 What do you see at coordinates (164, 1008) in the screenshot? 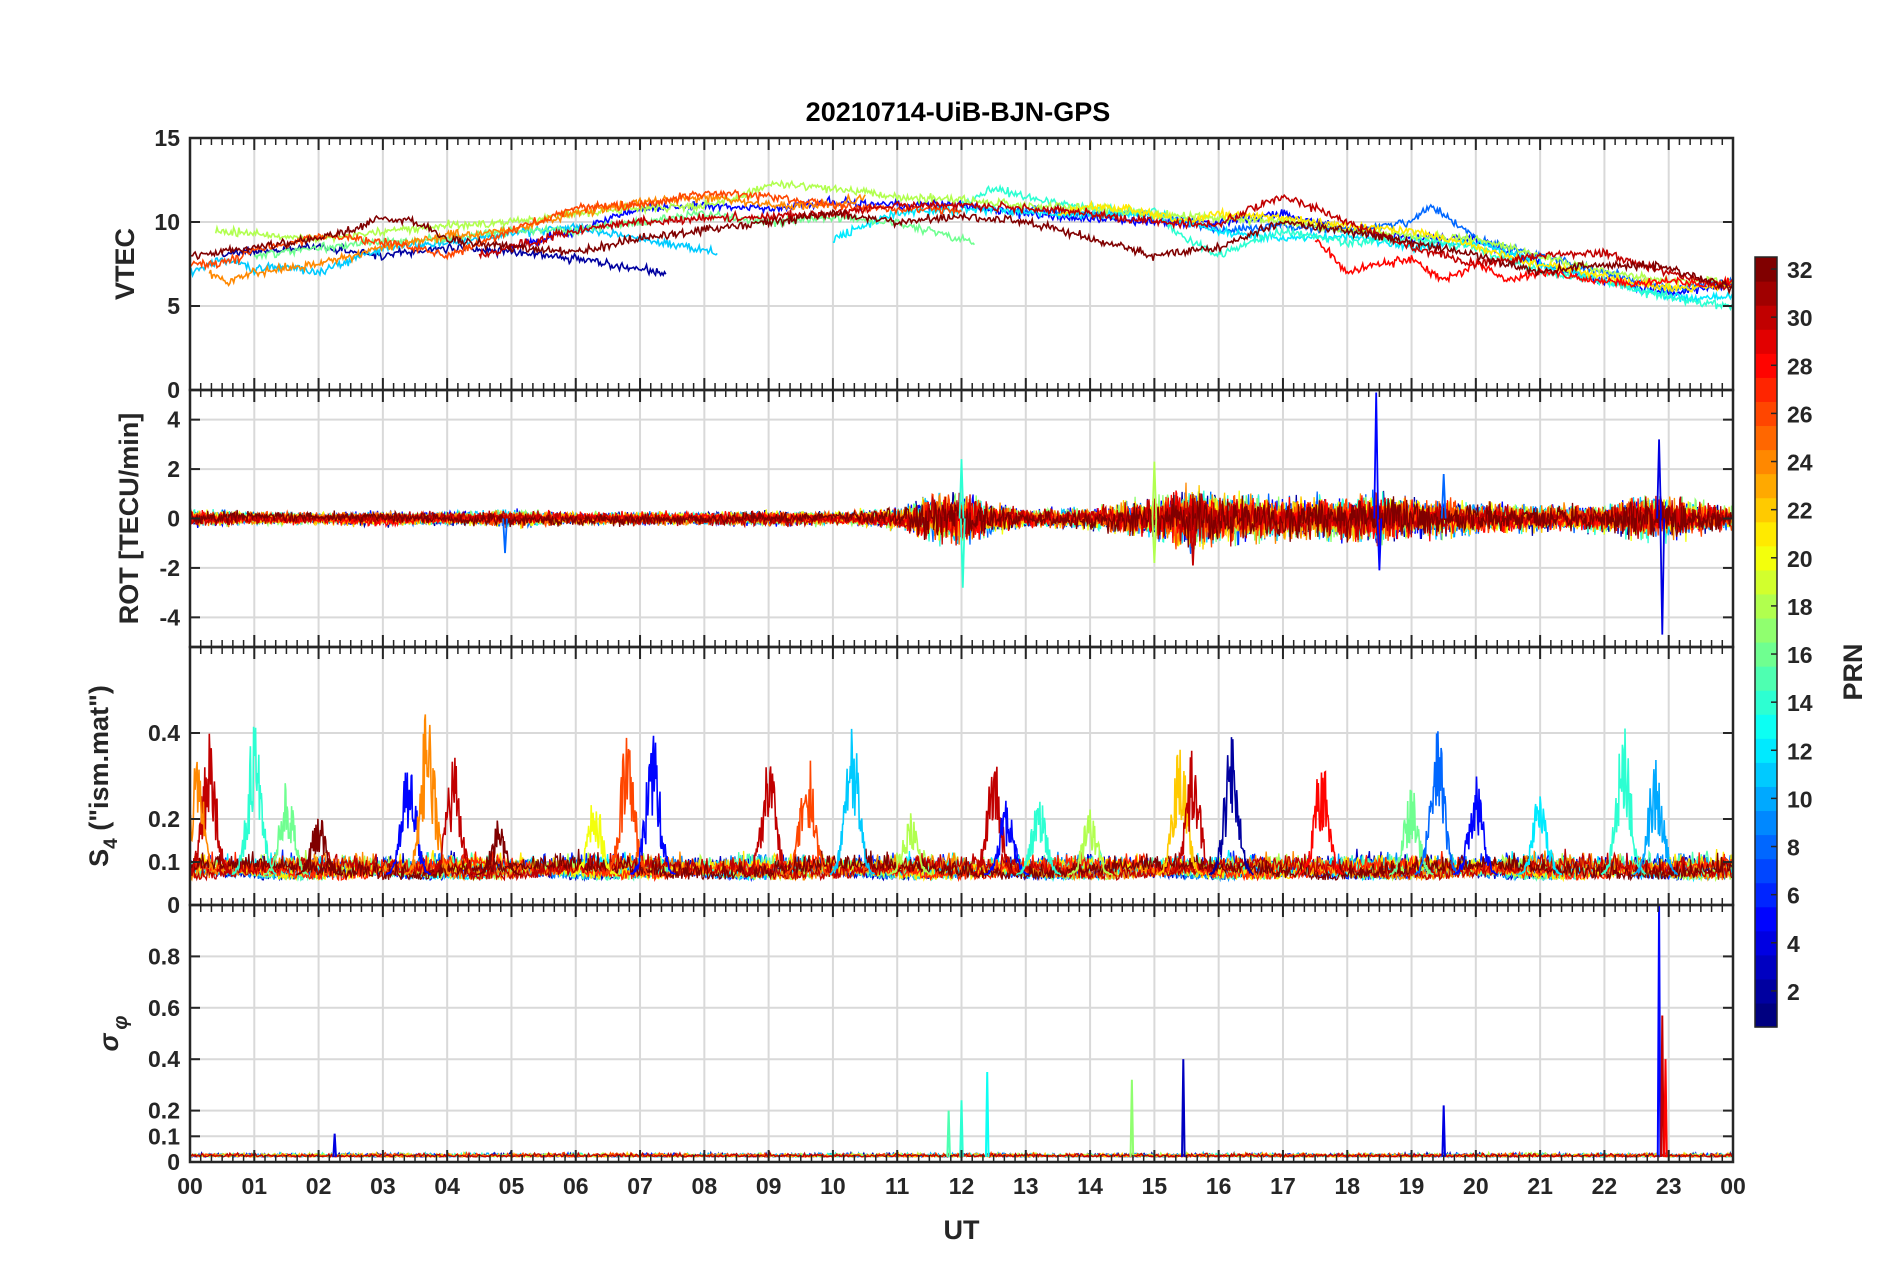
I see `y-tick-label: 0.6` at bounding box center [164, 1008].